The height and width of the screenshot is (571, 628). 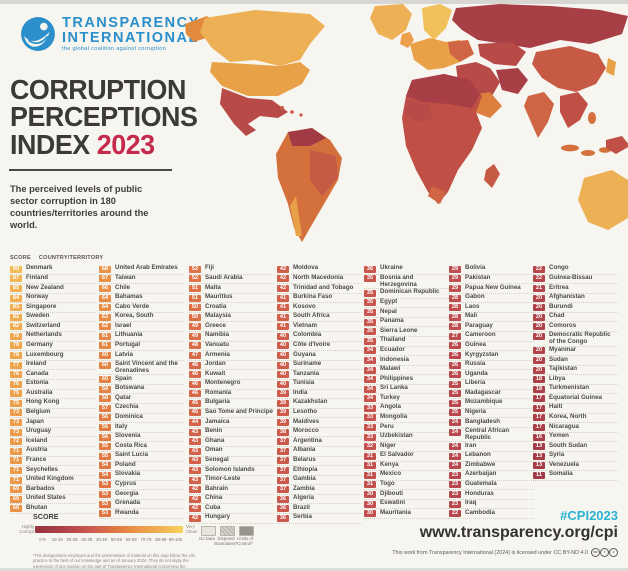 What do you see at coordinates (16, 288) in the screenshot?
I see `score-badge: 85` at bounding box center [16, 288].